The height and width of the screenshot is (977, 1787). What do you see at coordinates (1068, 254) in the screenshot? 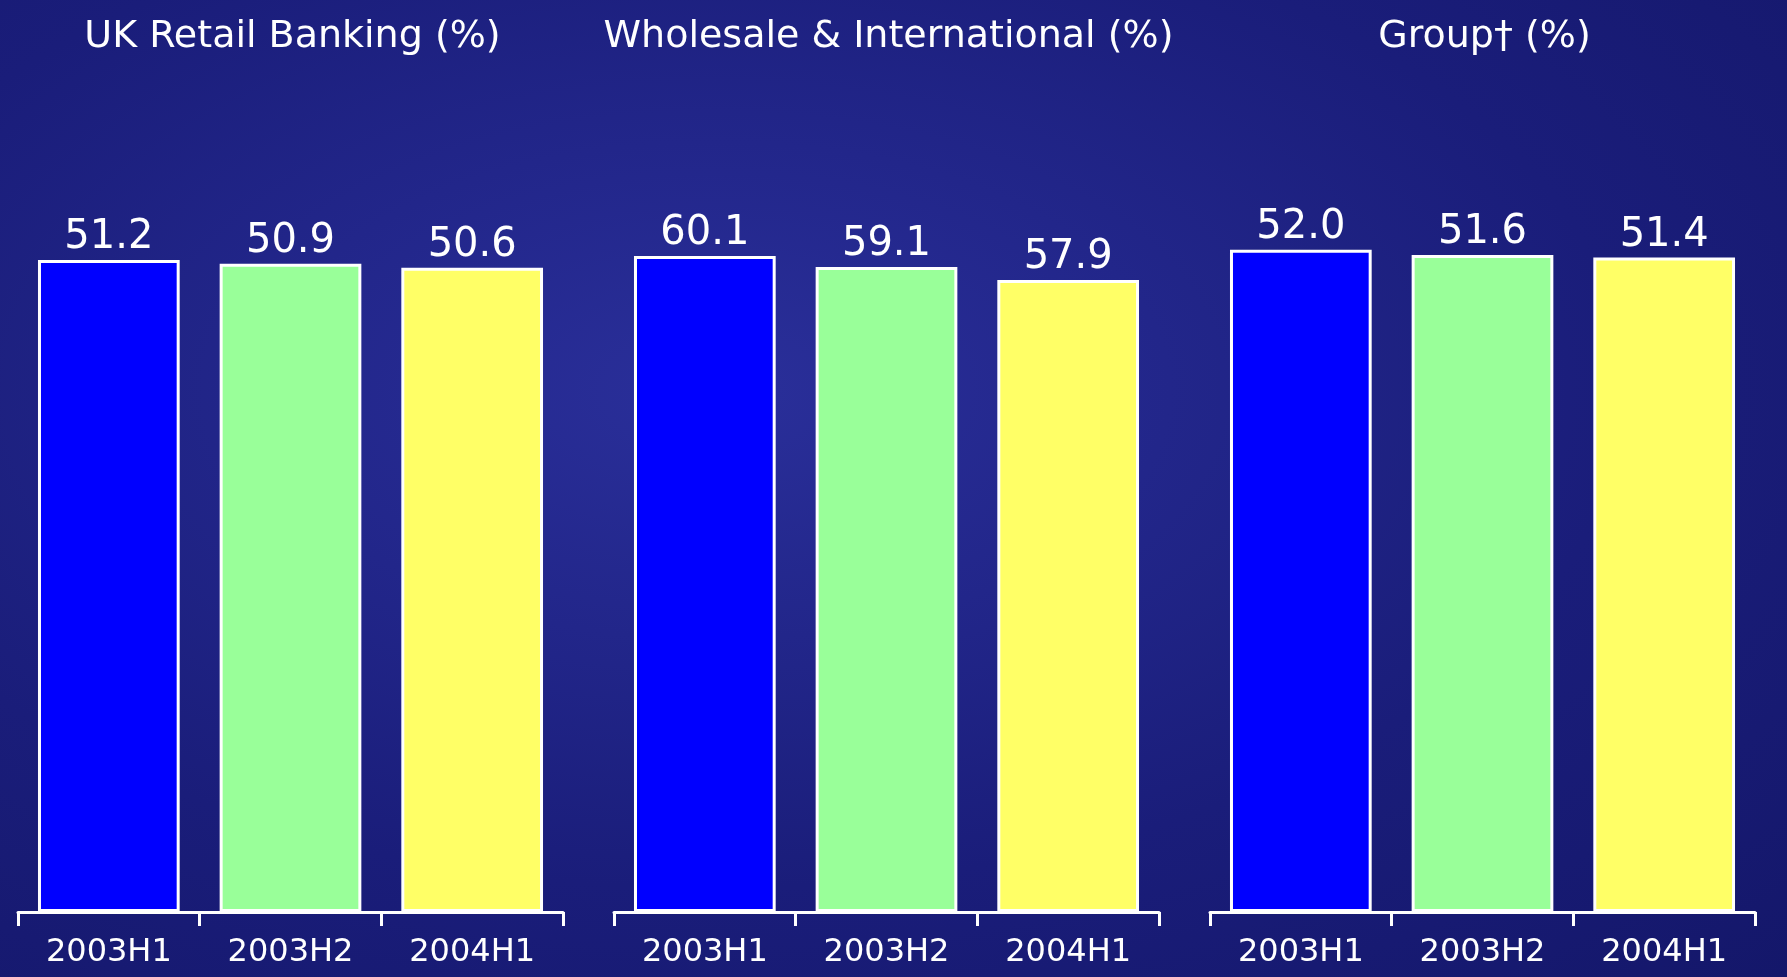
I see `data-label: 57.9` at bounding box center [1068, 254].